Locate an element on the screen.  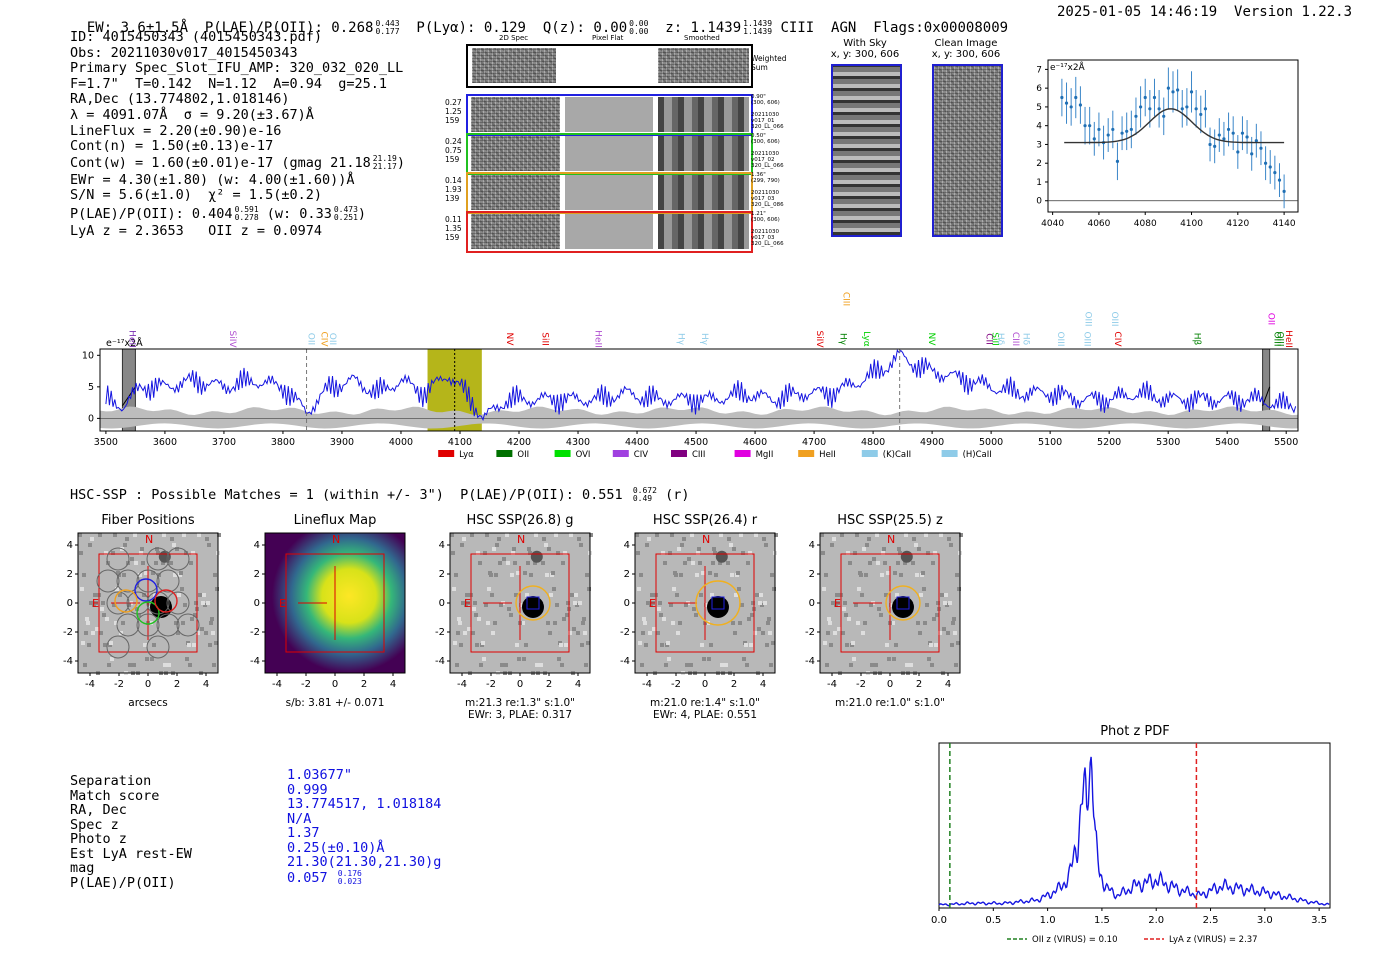
neighbor-blob is located at coordinates (536, 556).